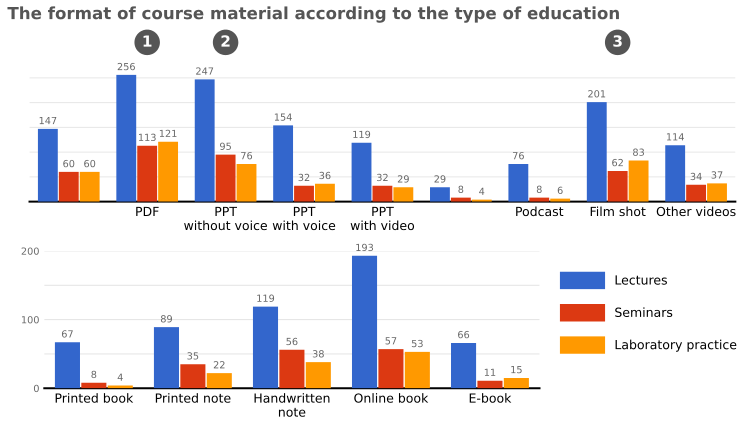 This screenshot has height=429, width=739. Describe the element at coordinates (166, 318) in the screenshot. I see `data-label: 89` at that location.